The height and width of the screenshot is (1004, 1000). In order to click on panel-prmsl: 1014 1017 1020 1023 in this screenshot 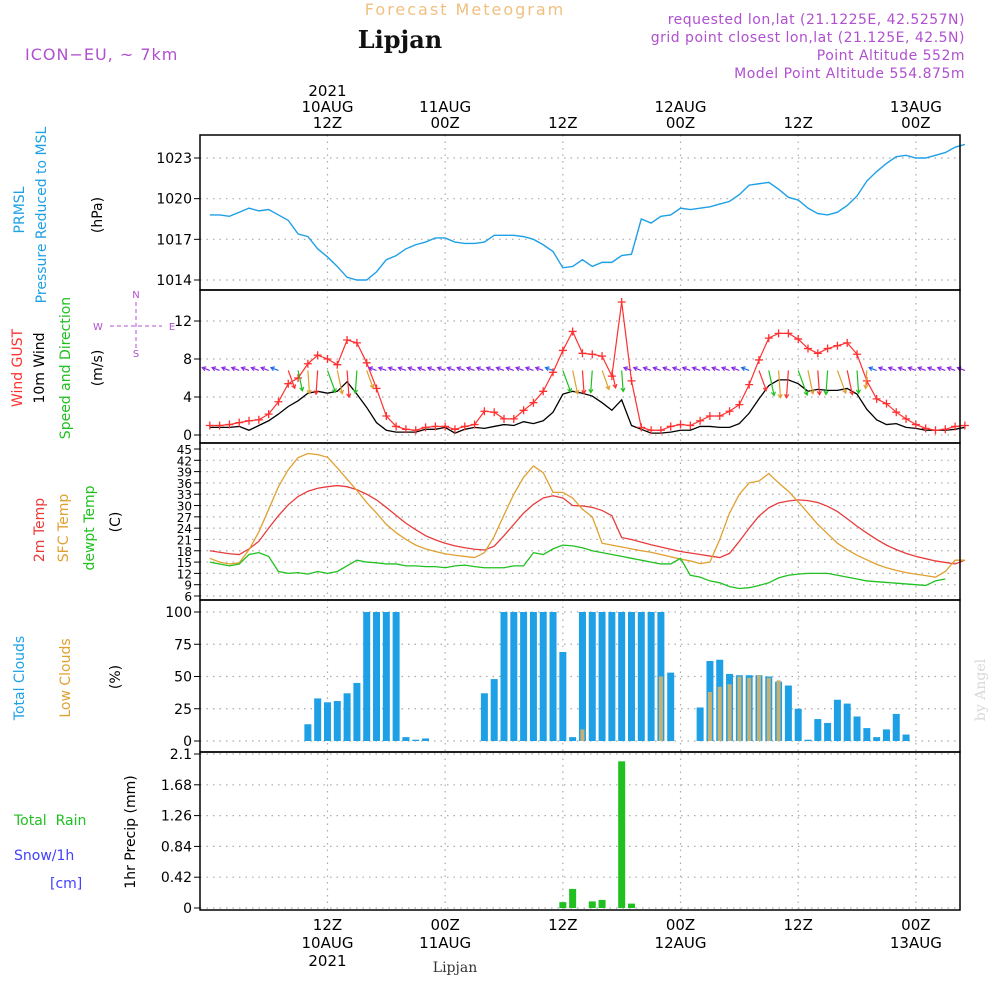, I will do `click(561, 212)`.